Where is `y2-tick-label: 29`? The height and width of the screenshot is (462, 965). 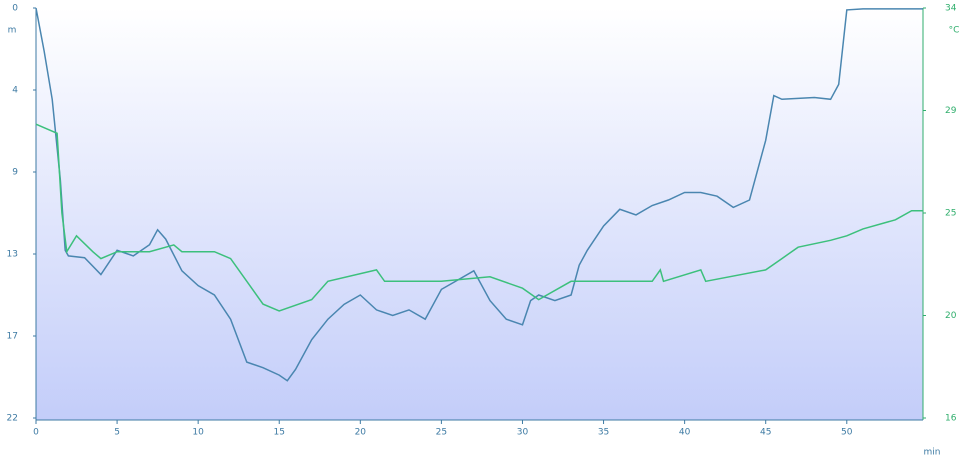
y2-tick-label: 29 is located at coordinates (951, 111).